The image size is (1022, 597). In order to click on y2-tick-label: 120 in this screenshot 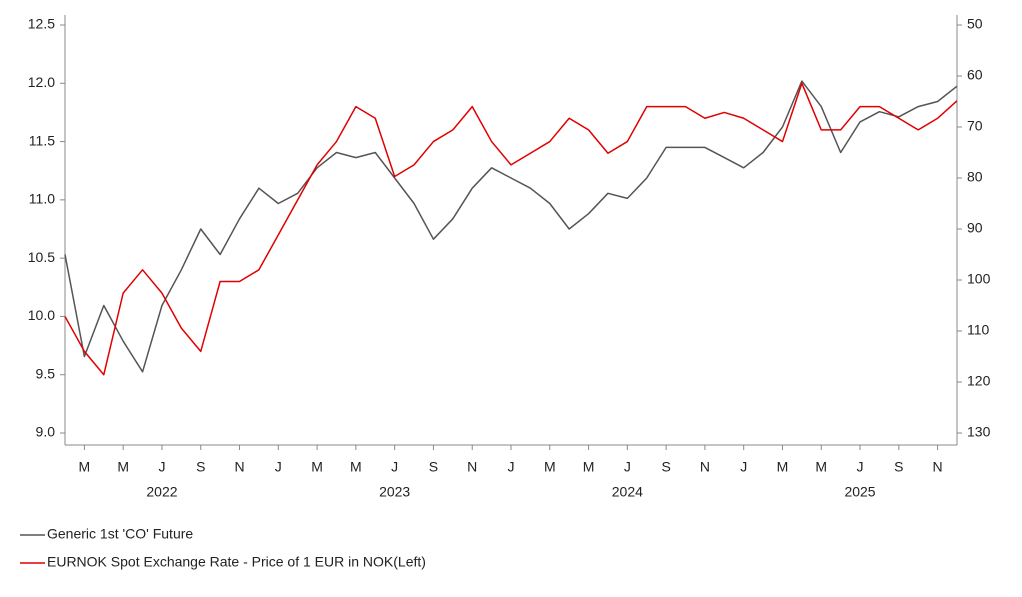, I will do `click(979, 381)`.